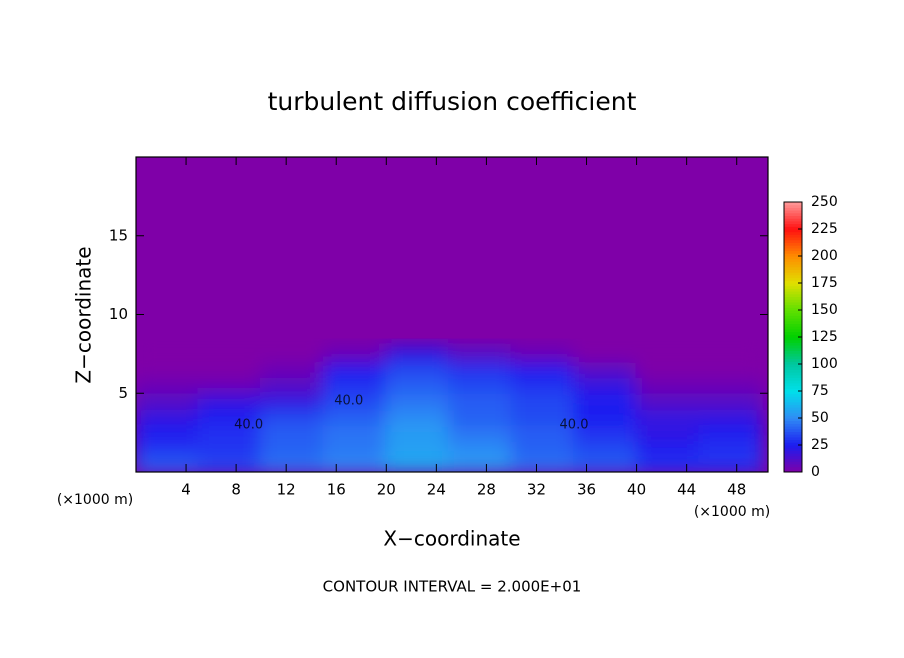 The image size is (904, 658). Describe the element at coordinates (586, 490) in the screenshot. I see `x-tick-label: 36` at that location.